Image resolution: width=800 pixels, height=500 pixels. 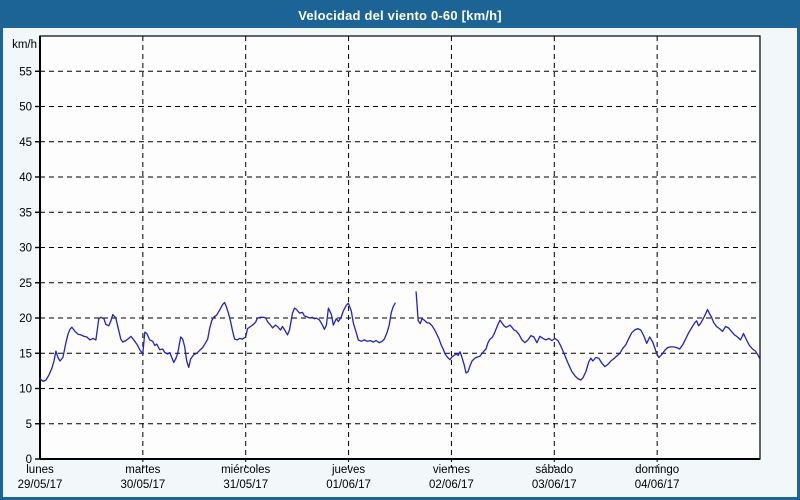 I want to click on x-date-label: 03/06/17, so click(x=554, y=485).